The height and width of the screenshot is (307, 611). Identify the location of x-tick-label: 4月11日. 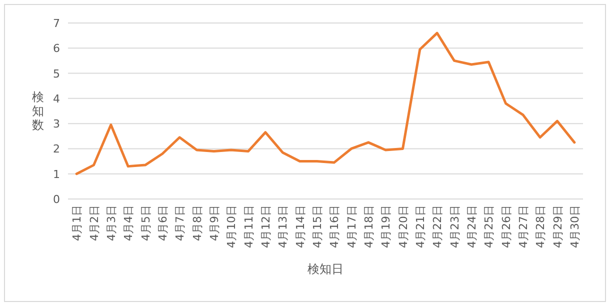
(249, 226).